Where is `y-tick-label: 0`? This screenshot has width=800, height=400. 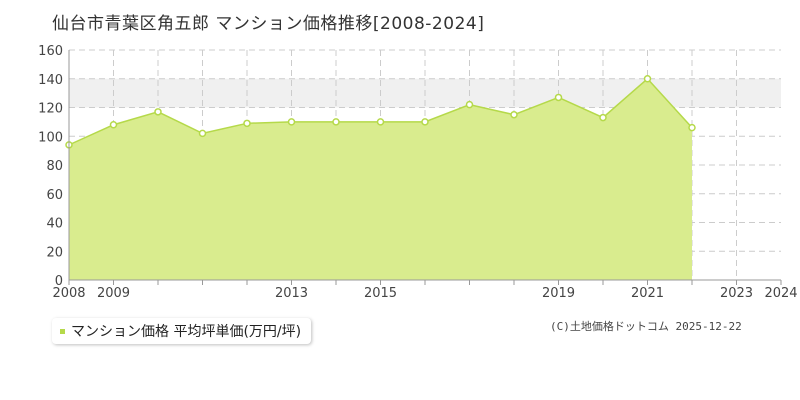 y-tick-label: 0 is located at coordinates (59, 281).